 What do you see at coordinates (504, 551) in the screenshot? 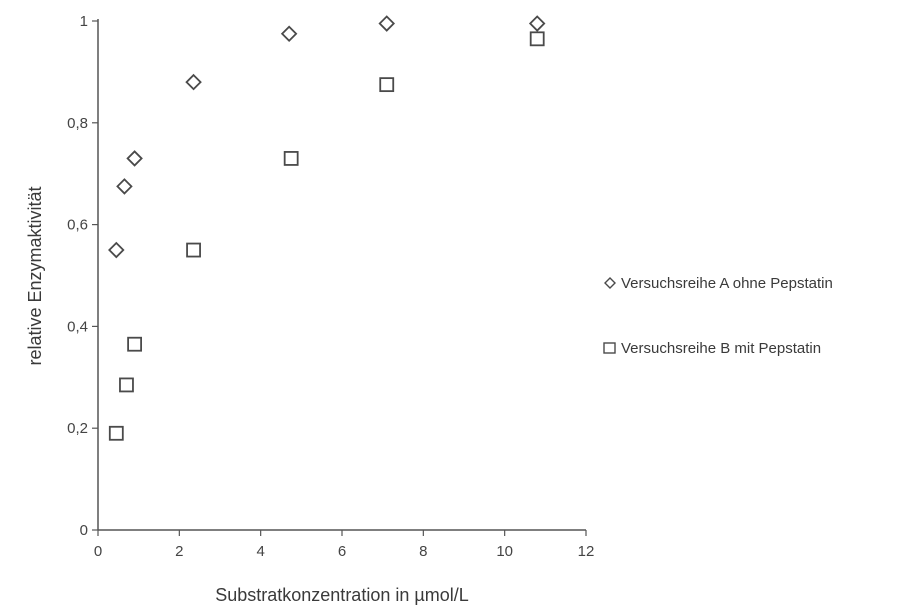
I see `x-tick-label: 10` at bounding box center [504, 551].